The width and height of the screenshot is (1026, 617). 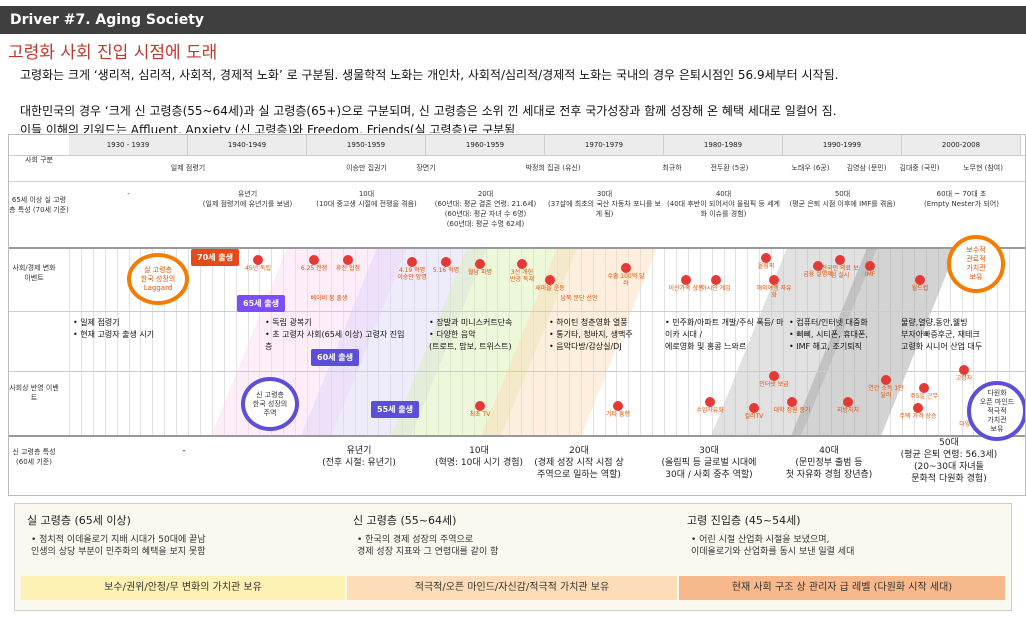 I want to click on decade-header: 1980-1989, so click(x=723, y=145).